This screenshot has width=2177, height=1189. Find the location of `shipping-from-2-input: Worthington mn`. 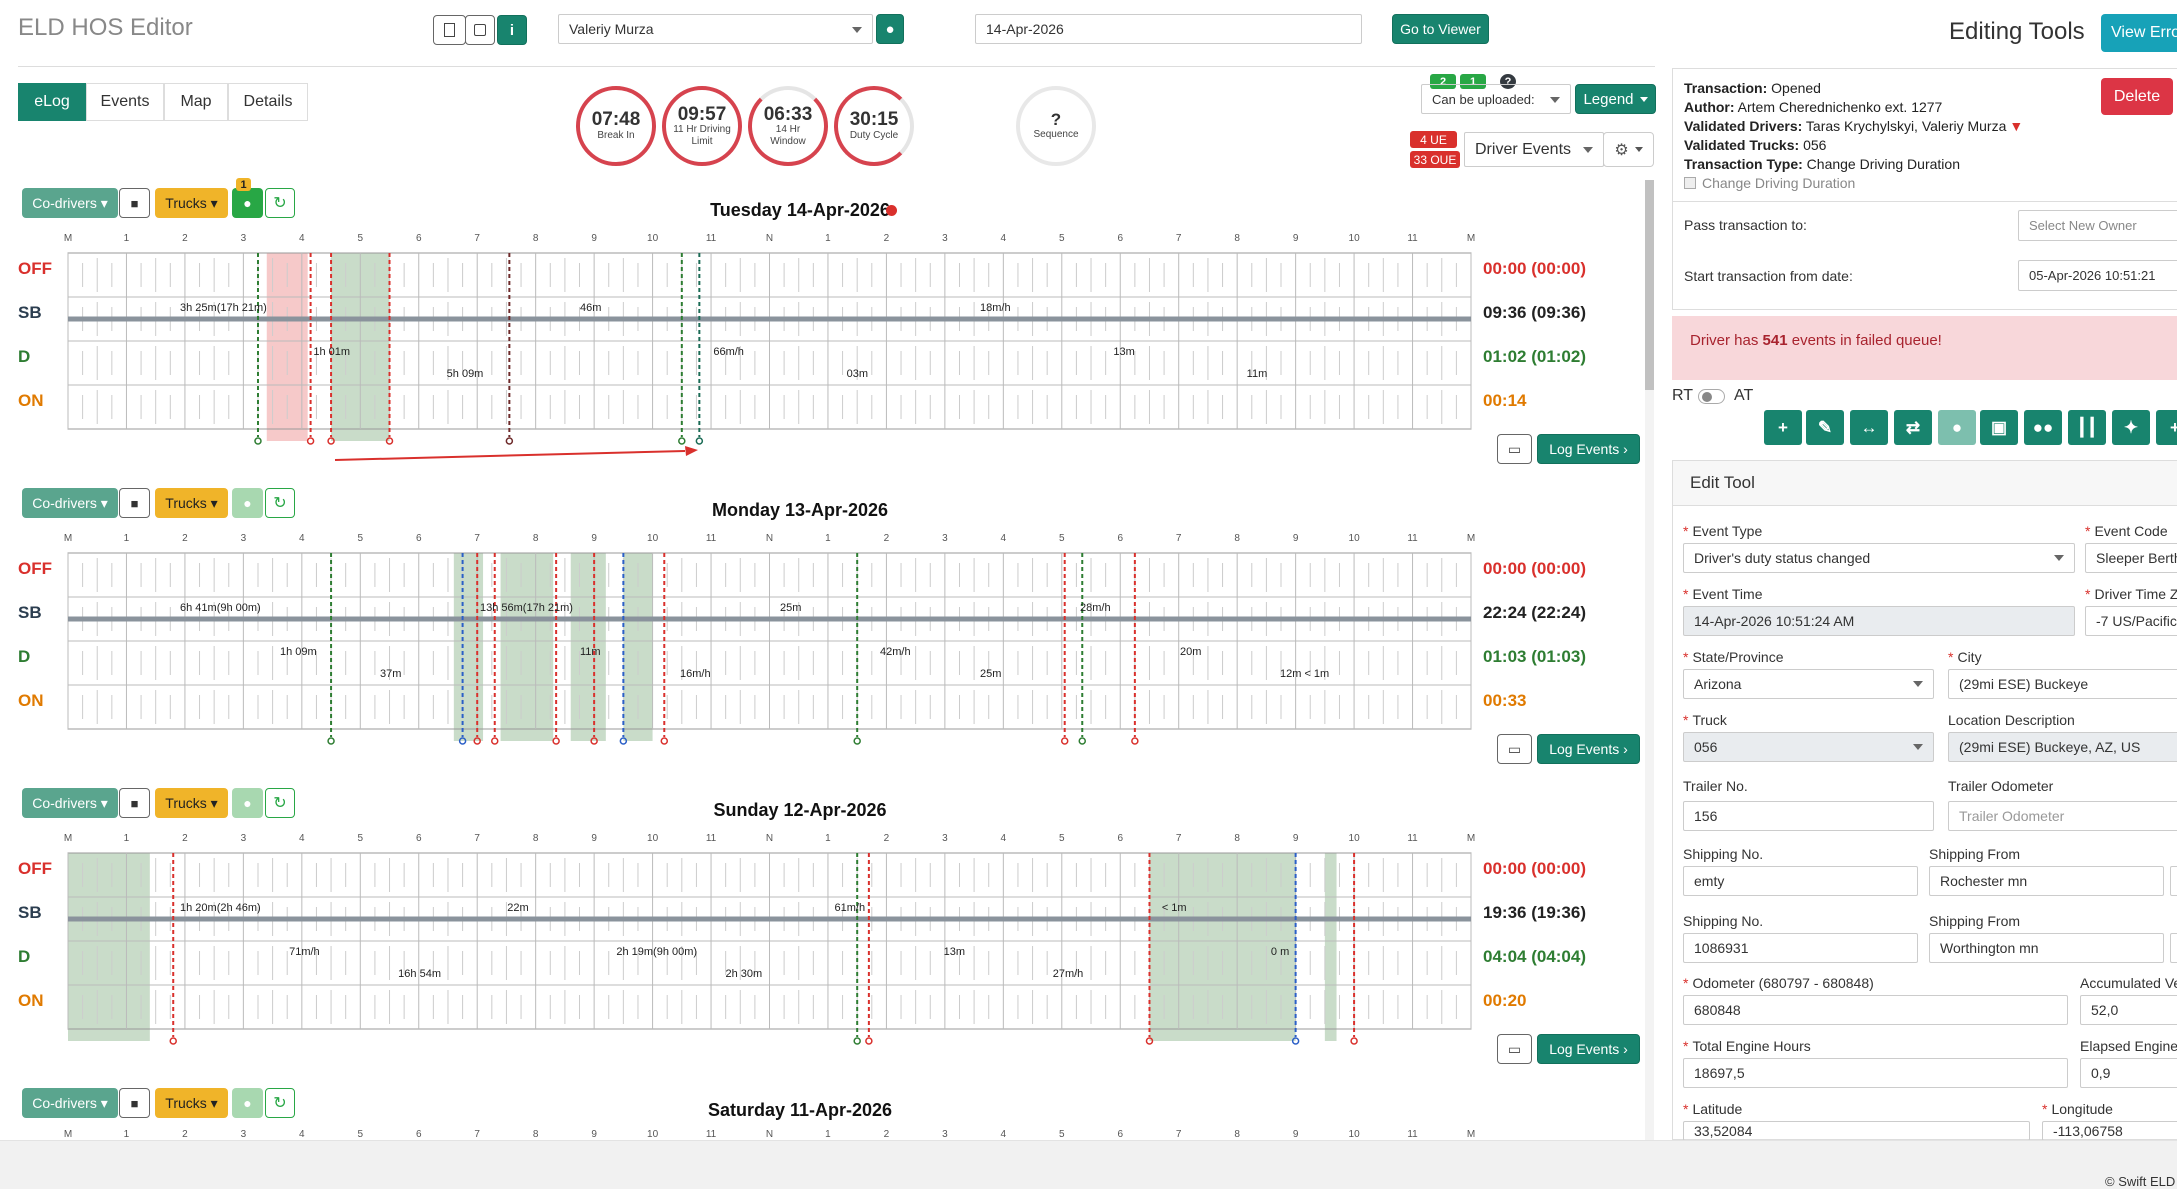

shipping-from-2-input: Worthington mn is located at coordinates (2046, 948).